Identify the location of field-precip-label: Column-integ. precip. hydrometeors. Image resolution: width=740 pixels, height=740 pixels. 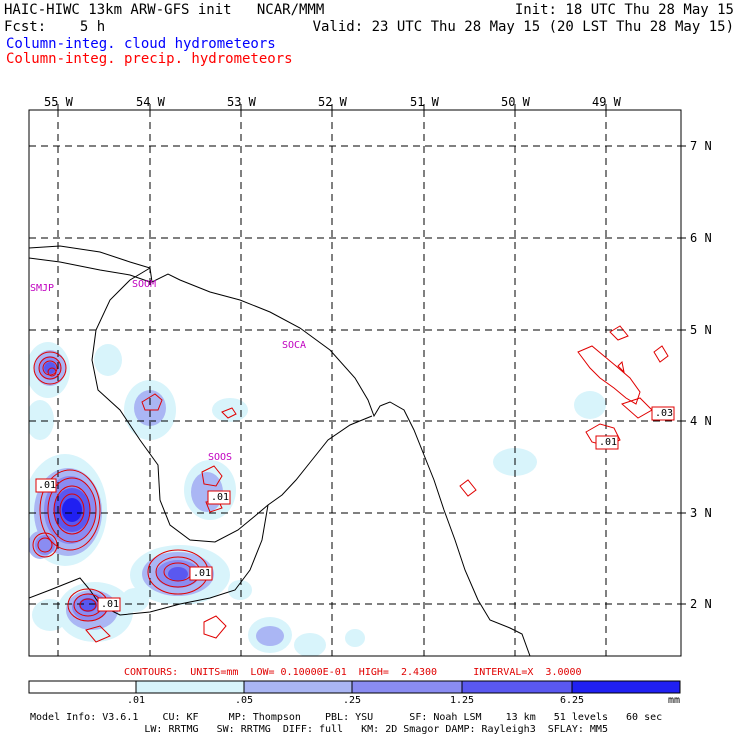
(149, 59).